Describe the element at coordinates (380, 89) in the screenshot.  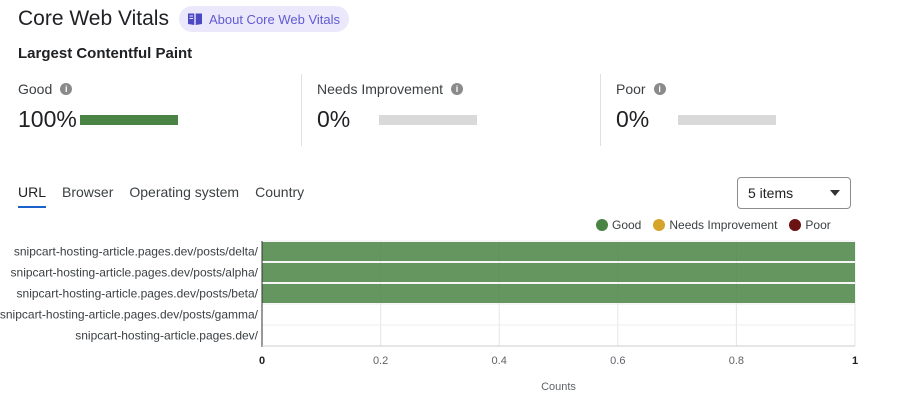
I see `metric-needs-improvement-label: Needs Improvement` at that location.